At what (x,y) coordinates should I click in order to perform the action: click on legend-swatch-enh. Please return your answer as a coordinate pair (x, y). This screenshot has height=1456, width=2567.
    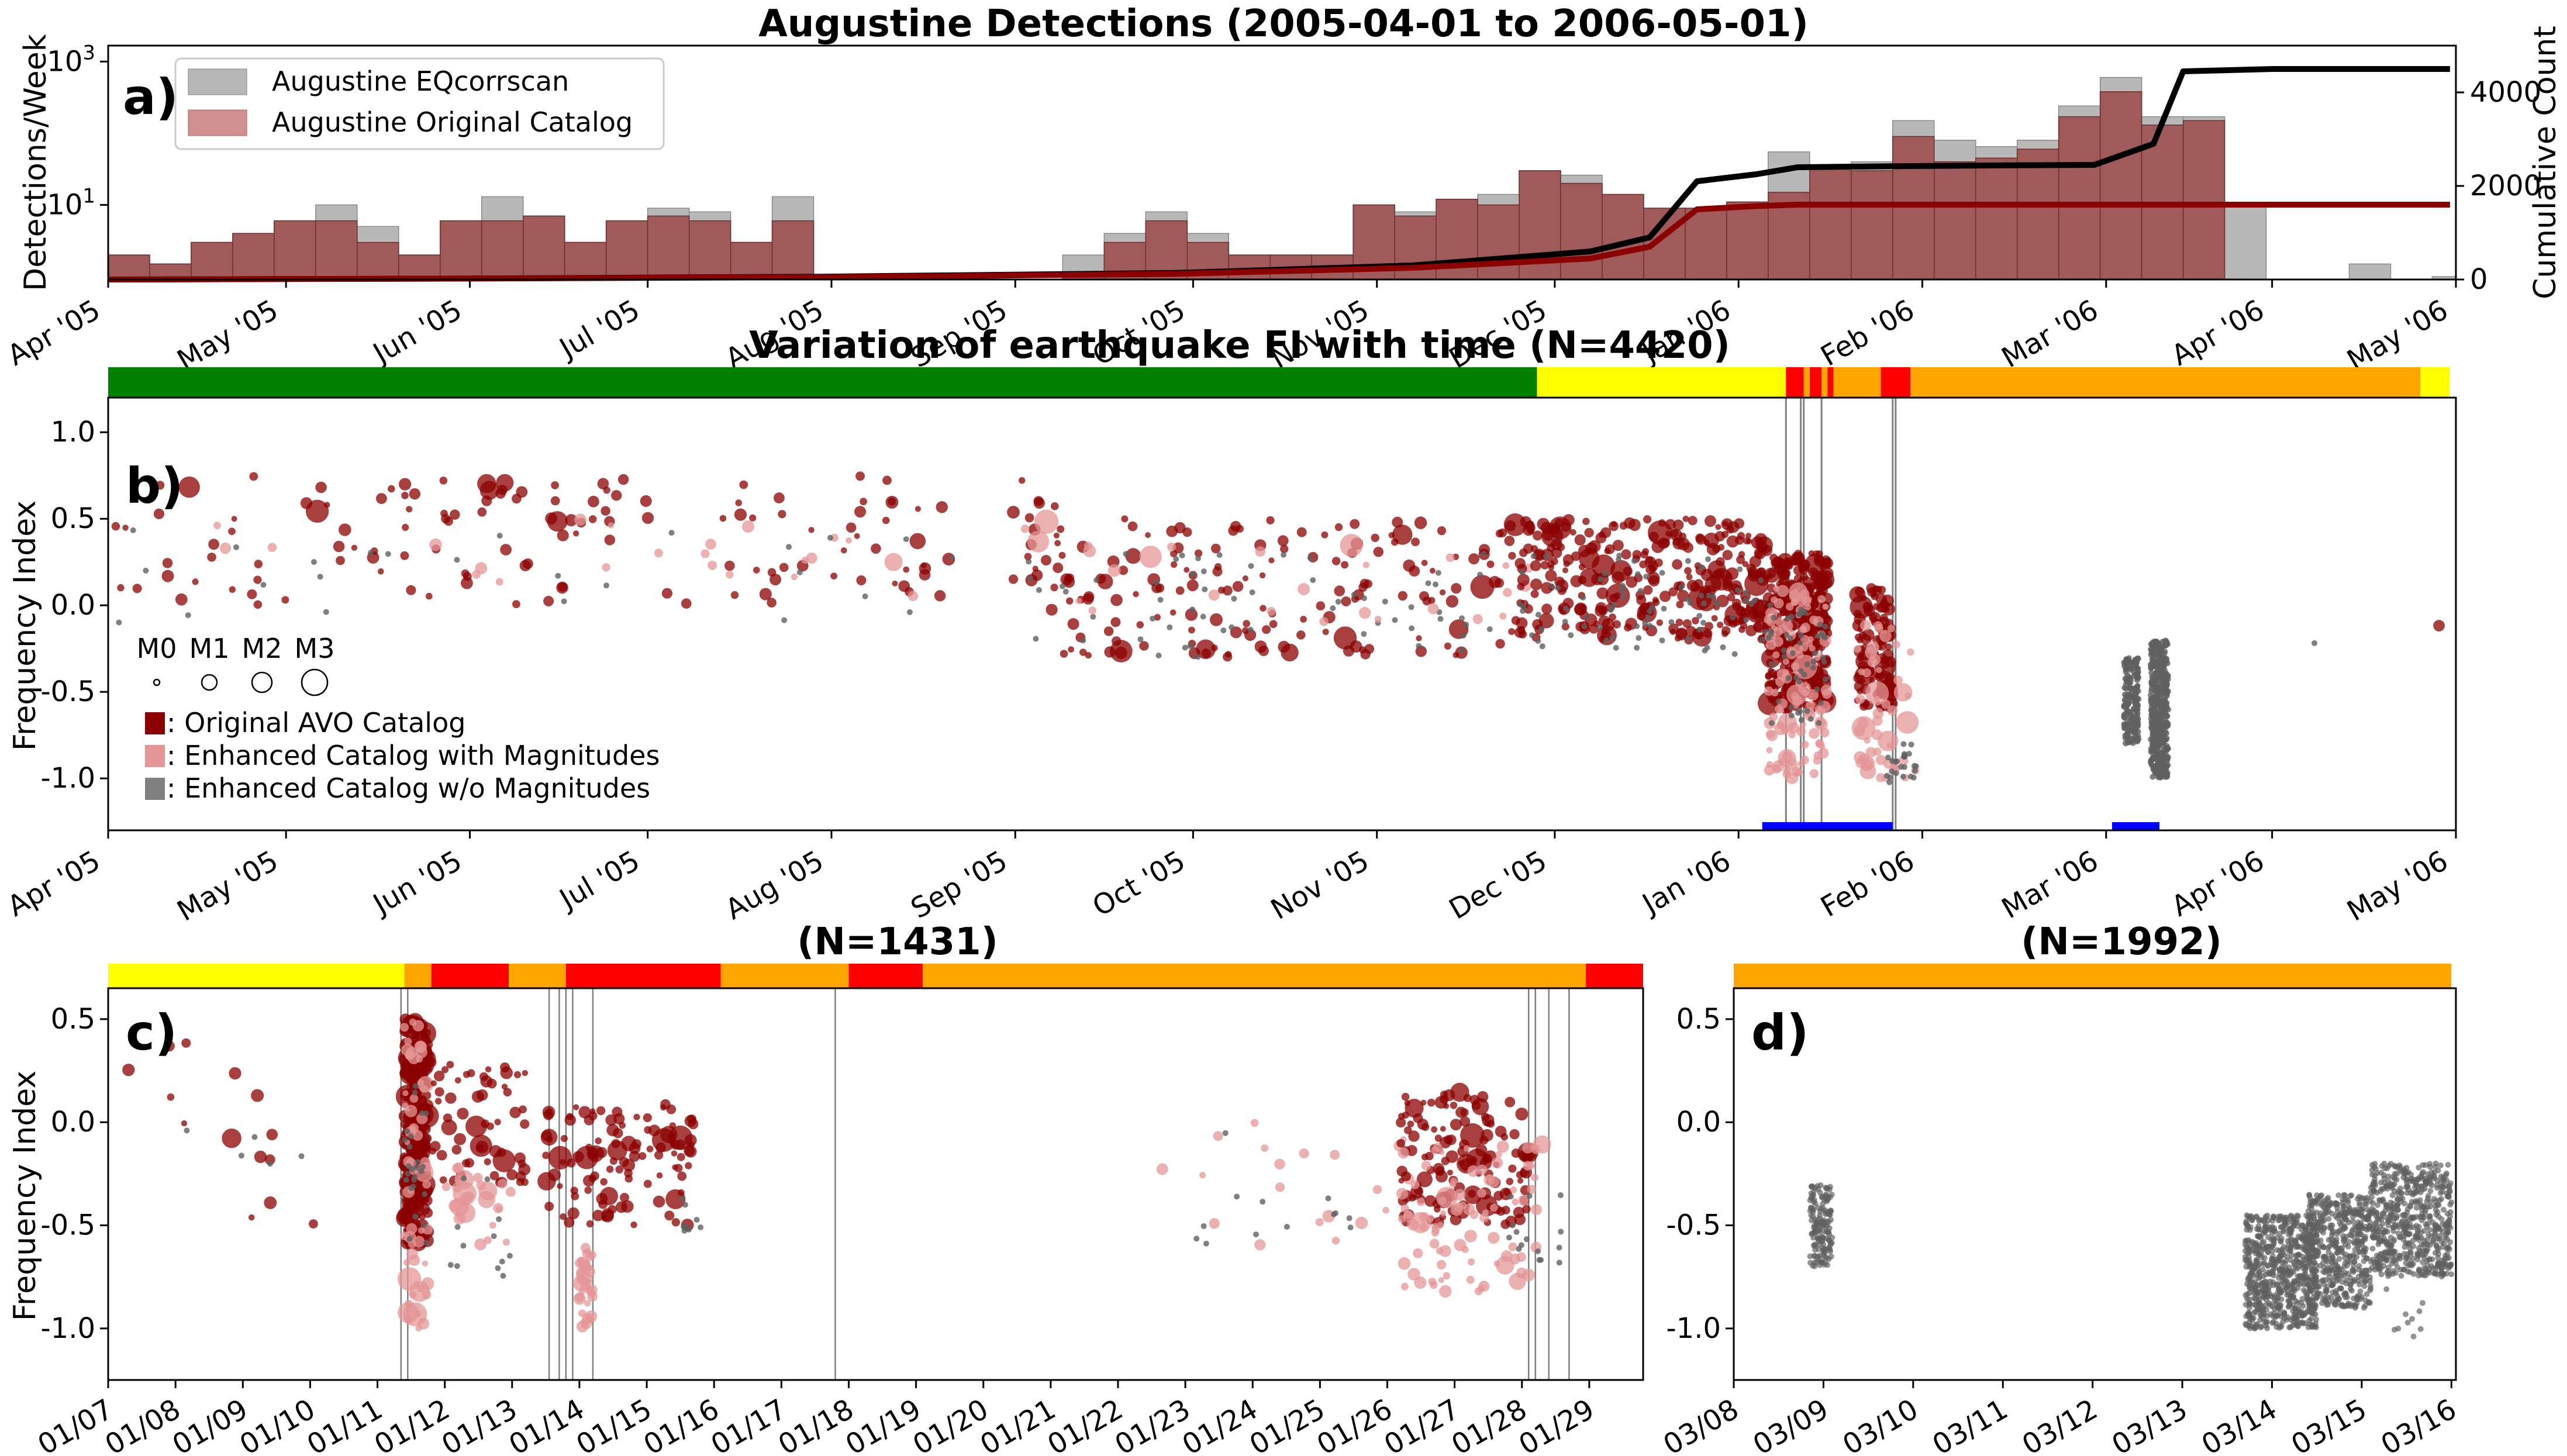
    Looking at the image, I should click on (155, 756).